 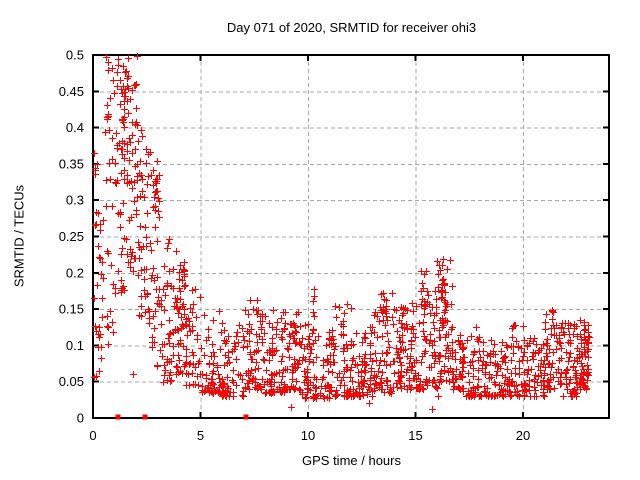 I want to click on x-tick-label: 10, so click(x=308, y=435).